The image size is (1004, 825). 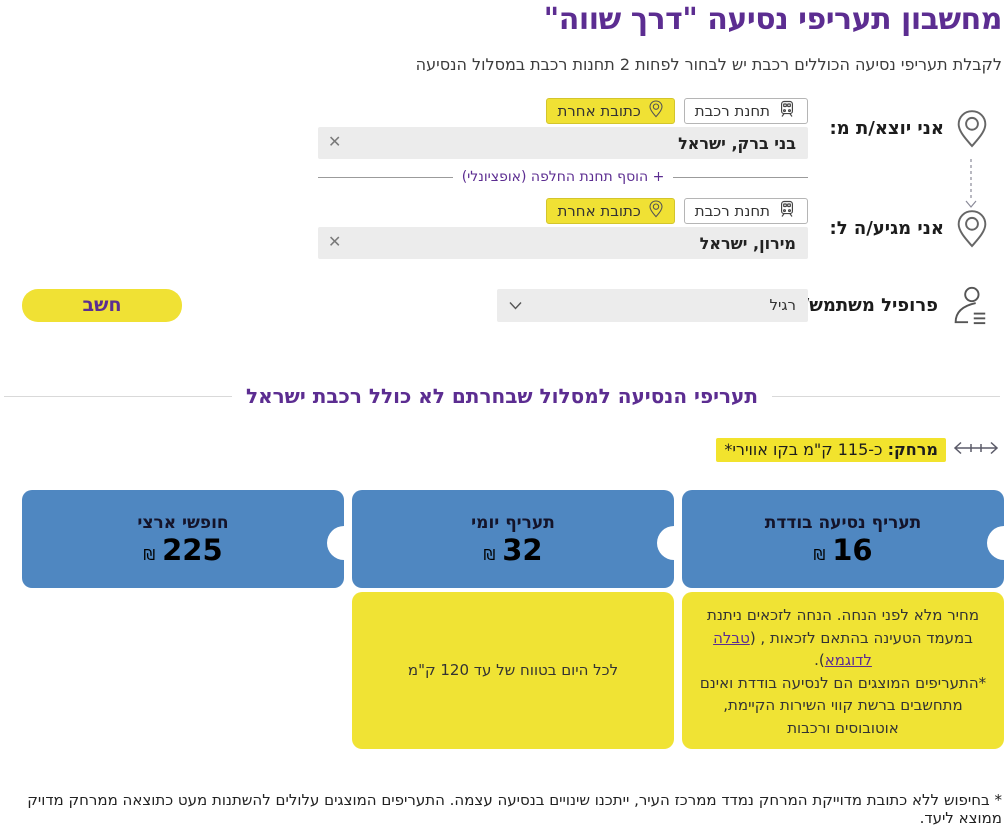 What do you see at coordinates (183, 619) in the screenshot?
I see `fare-card-national-pass: חופשי ארצי 225 ₪` at bounding box center [183, 619].